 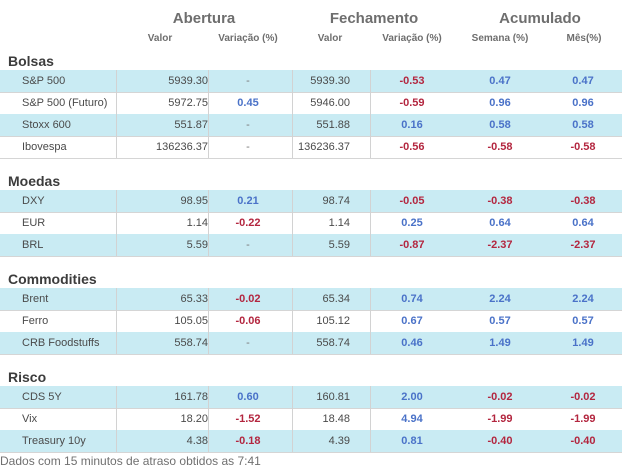 I want to click on cell-month: -0.02, so click(x=583, y=397).